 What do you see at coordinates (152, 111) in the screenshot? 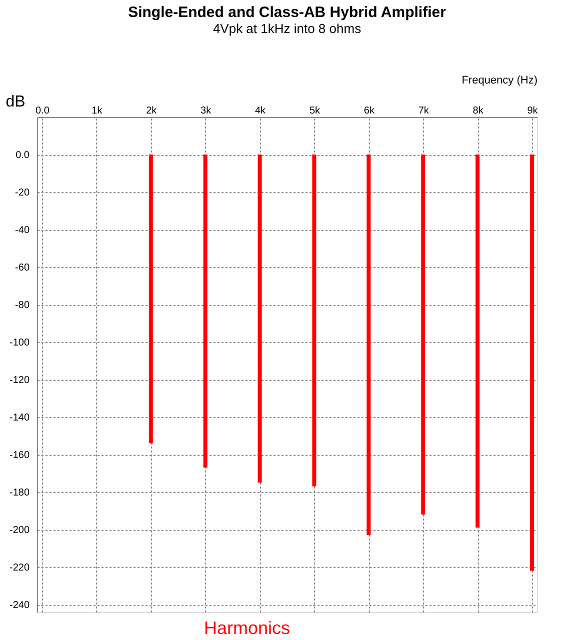
I see `x-tick-label: 2k` at bounding box center [152, 111].